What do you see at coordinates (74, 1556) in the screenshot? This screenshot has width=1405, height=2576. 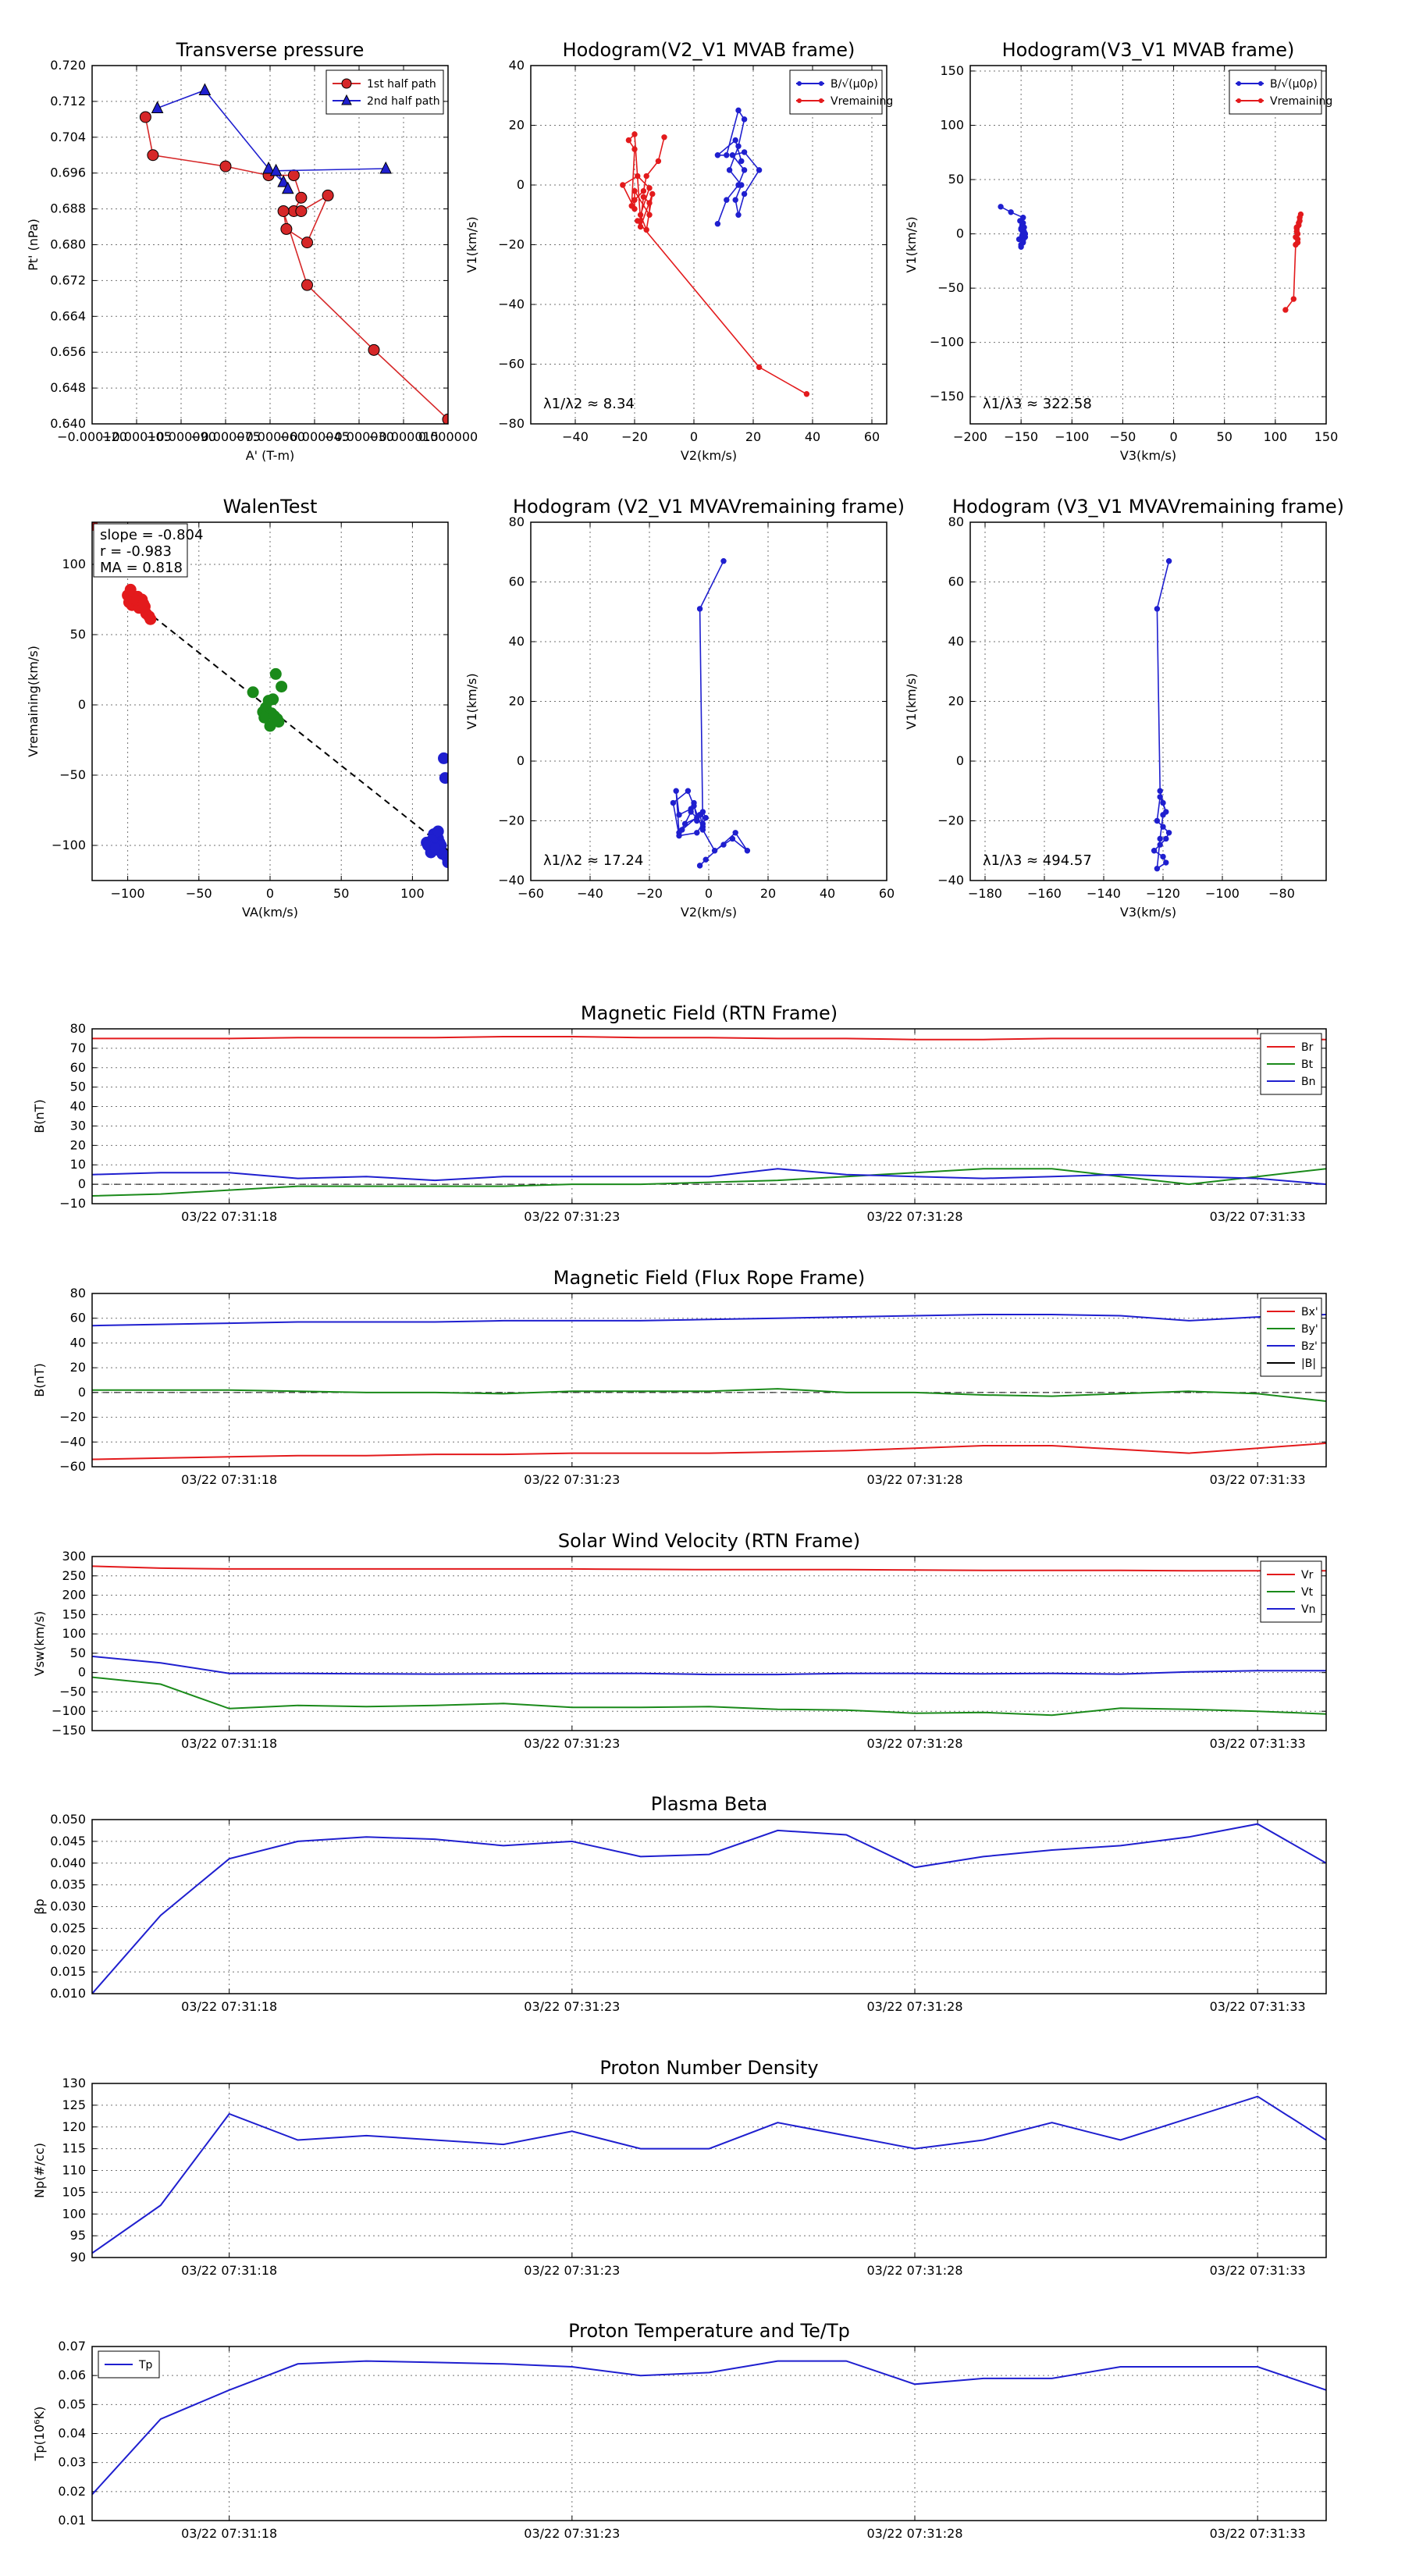 I see `y-tick-label: 300` at bounding box center [74, 1556].